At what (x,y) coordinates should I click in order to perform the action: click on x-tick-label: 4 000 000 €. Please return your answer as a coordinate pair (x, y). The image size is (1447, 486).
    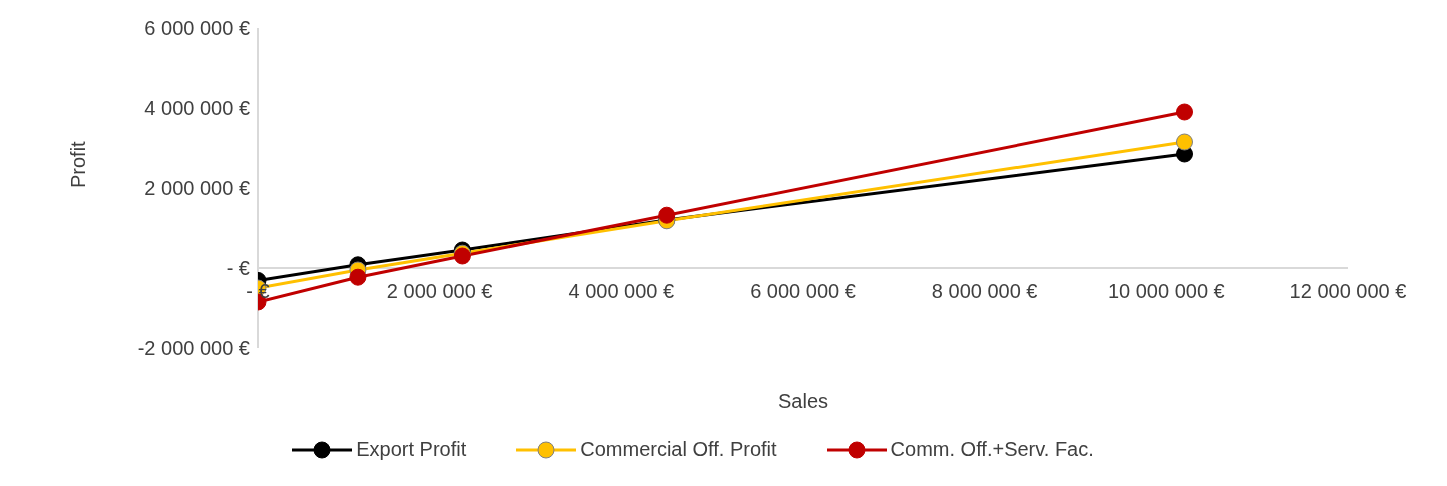
    Looking at the image, I should click on (621, 291).